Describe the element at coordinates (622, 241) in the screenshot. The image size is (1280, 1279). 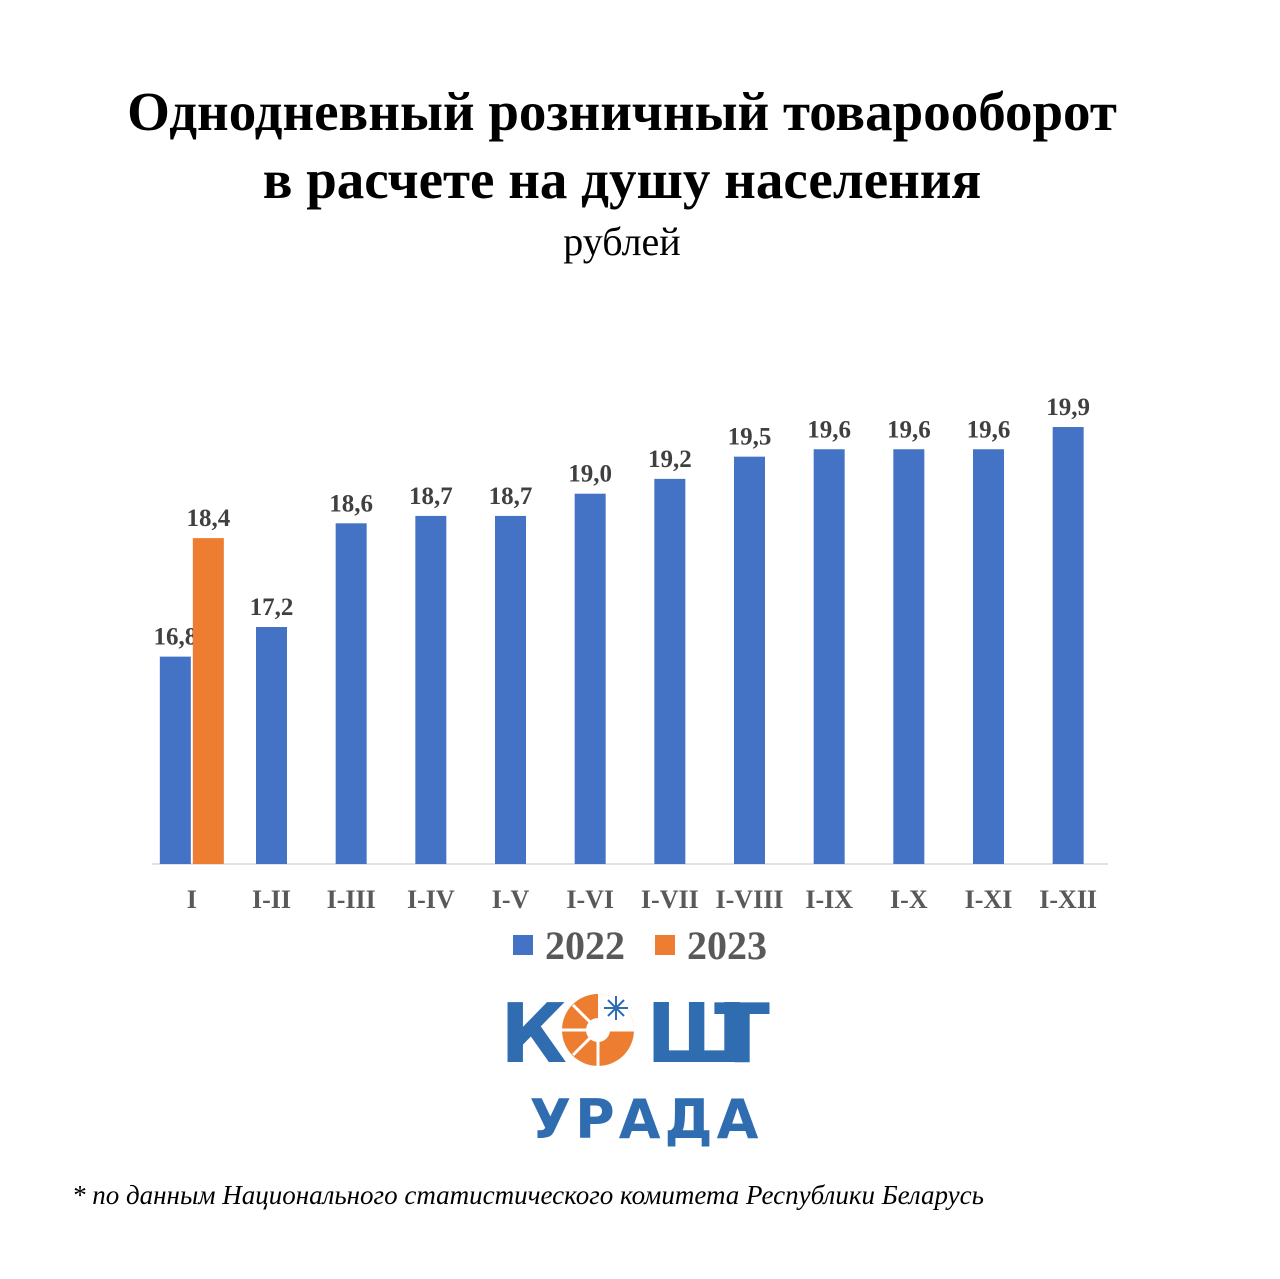
I see `chart-subtitle: рублей` at that location.